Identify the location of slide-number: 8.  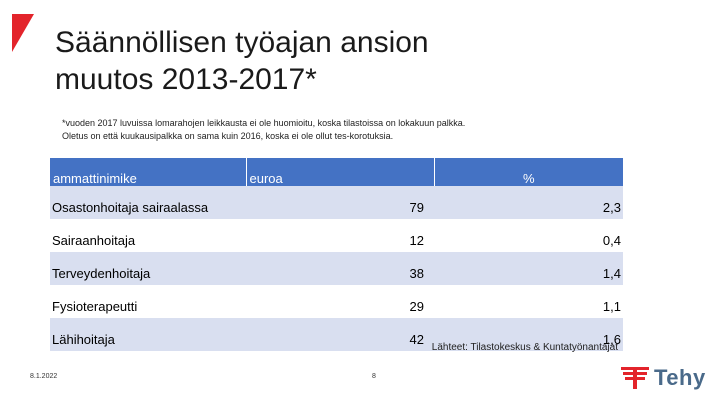
(374, 376).